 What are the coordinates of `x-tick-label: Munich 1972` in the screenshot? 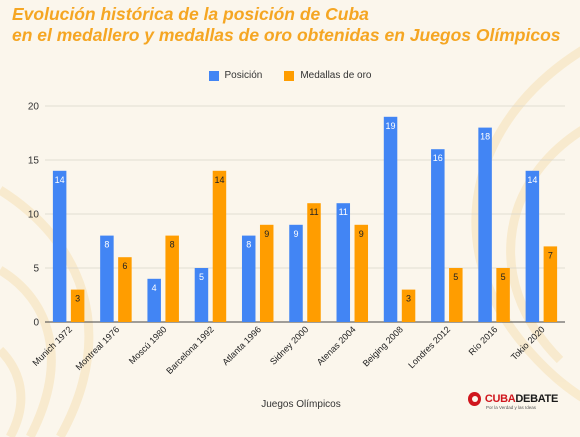 It's located at (53, 346).